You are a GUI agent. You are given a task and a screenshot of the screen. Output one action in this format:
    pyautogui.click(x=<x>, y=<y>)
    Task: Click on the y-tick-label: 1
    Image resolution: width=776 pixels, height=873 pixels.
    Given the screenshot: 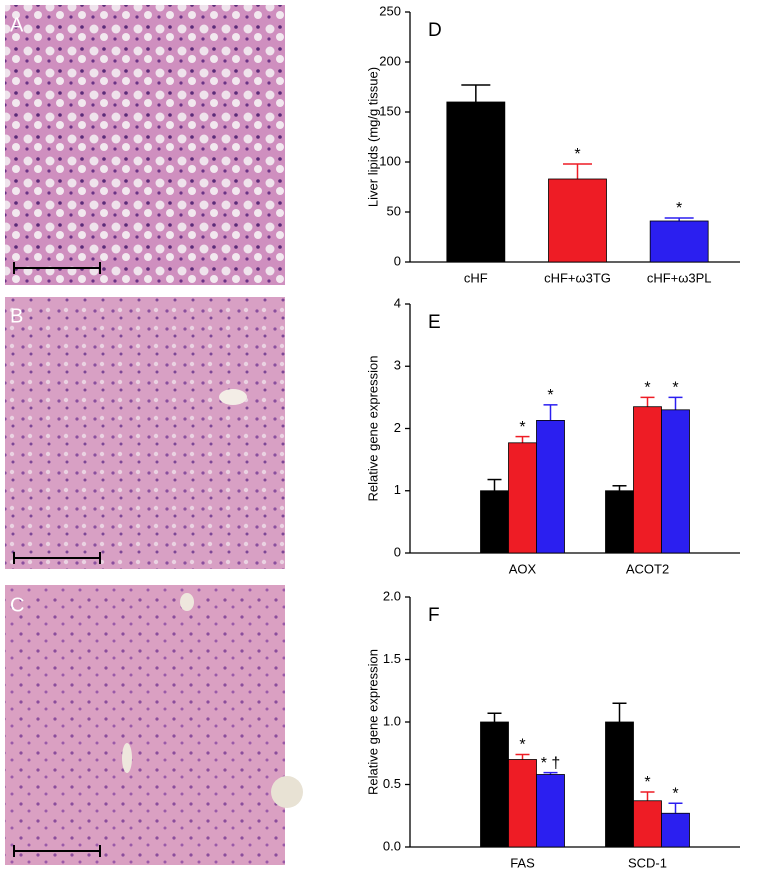 What is the action you would take?
    pyautogui.click(x=397, y=489)
    